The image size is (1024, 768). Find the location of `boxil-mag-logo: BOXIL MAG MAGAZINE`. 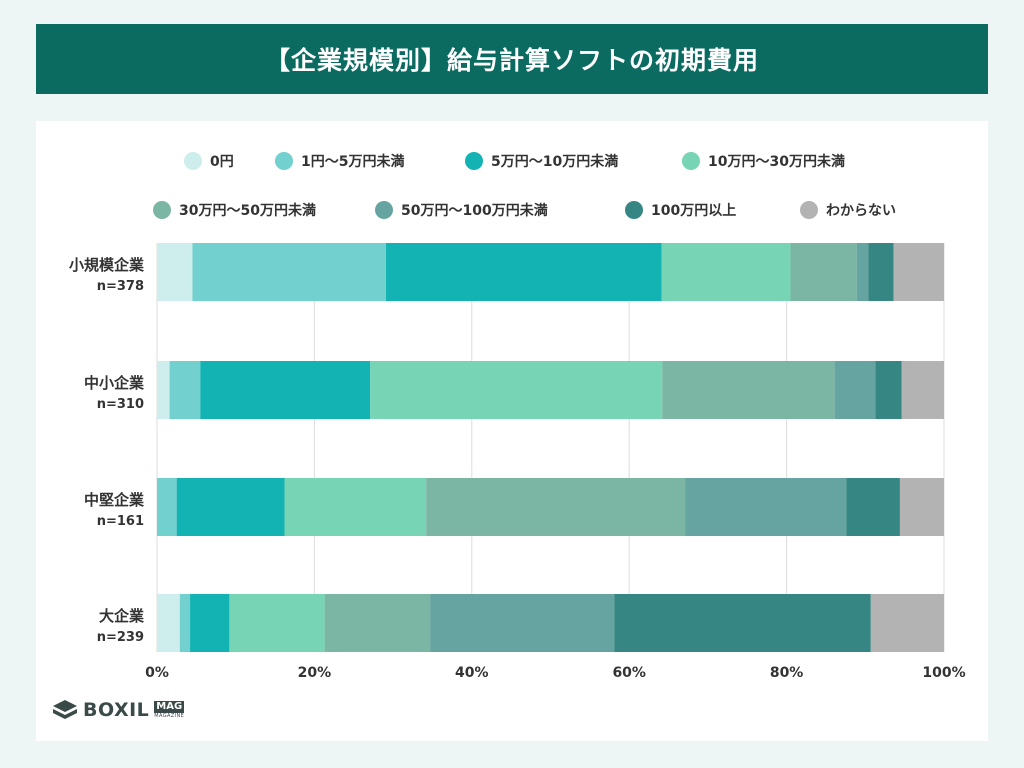

boxil-mag-logo: BOXIL MAG MAGAZINE is located at coordinates (118, 710).